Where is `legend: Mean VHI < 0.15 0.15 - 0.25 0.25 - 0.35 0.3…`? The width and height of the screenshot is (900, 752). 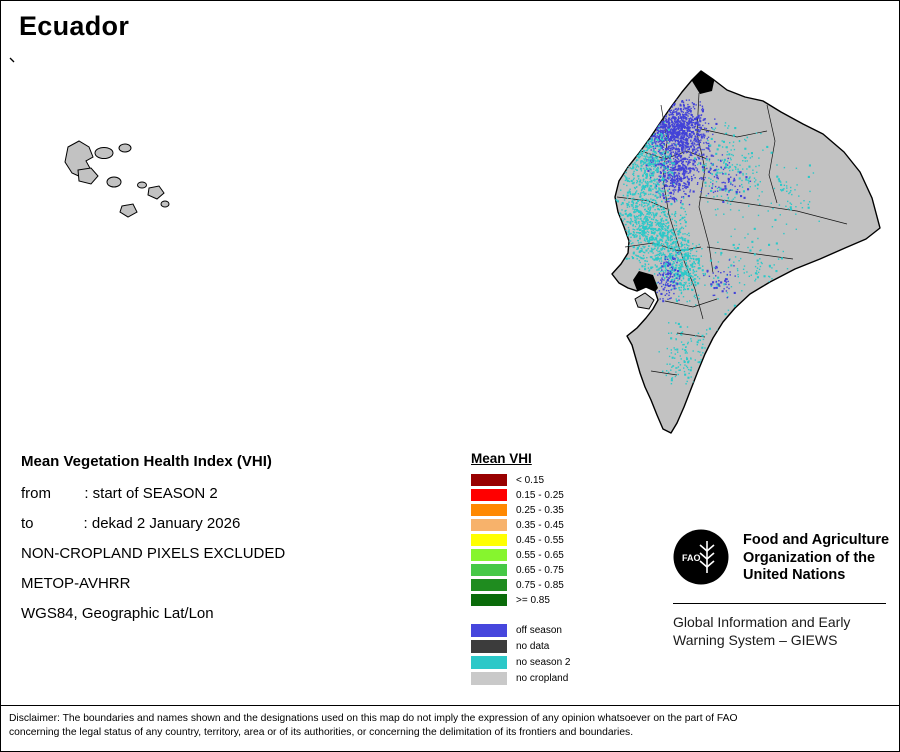 legend: Mean VHI < 0.15 0.15 - 0.25 0.25 - 0.35 0.3… is located at coordinates (521, 569).